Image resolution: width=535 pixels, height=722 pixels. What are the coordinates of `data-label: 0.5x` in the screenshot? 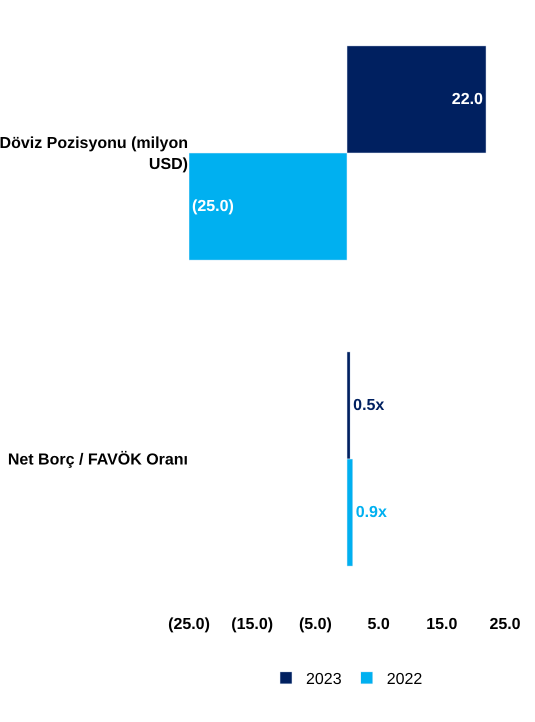 It's located at (368, 405).